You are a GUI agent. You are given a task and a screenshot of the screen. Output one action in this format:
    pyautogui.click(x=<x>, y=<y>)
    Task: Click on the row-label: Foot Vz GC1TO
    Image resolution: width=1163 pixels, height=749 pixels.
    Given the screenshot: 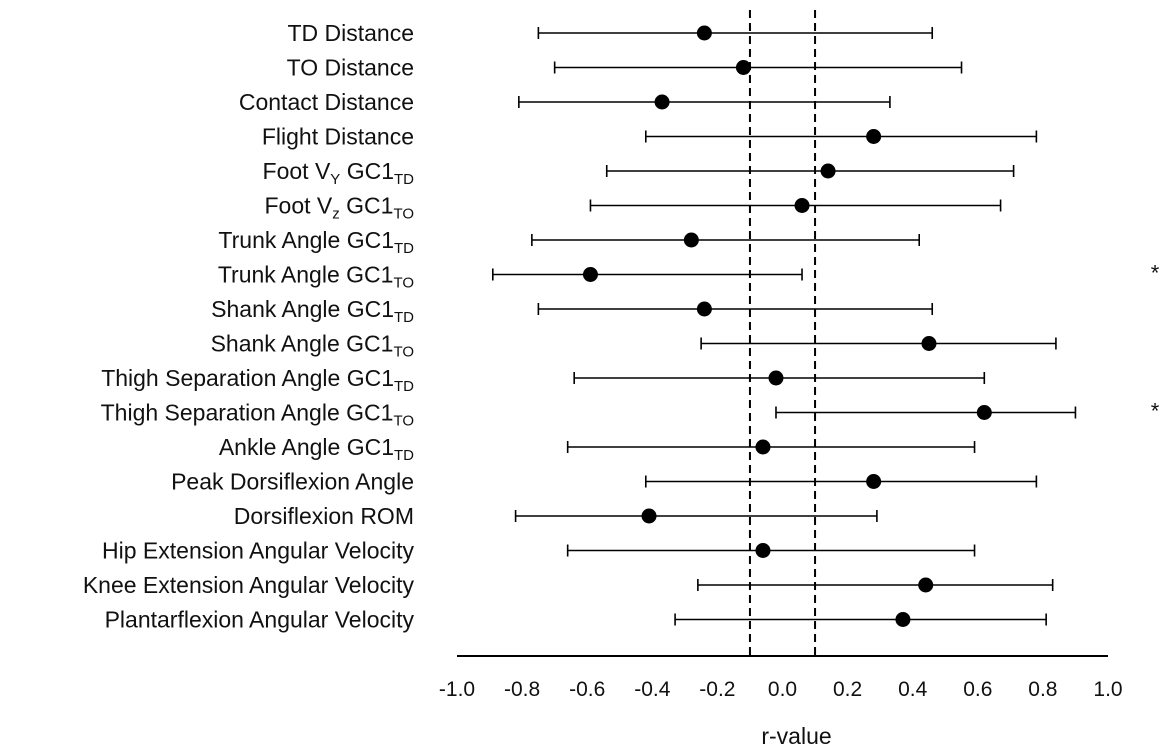 What is the action you would take?
    pyautogui.click(x=339, y=208)
    